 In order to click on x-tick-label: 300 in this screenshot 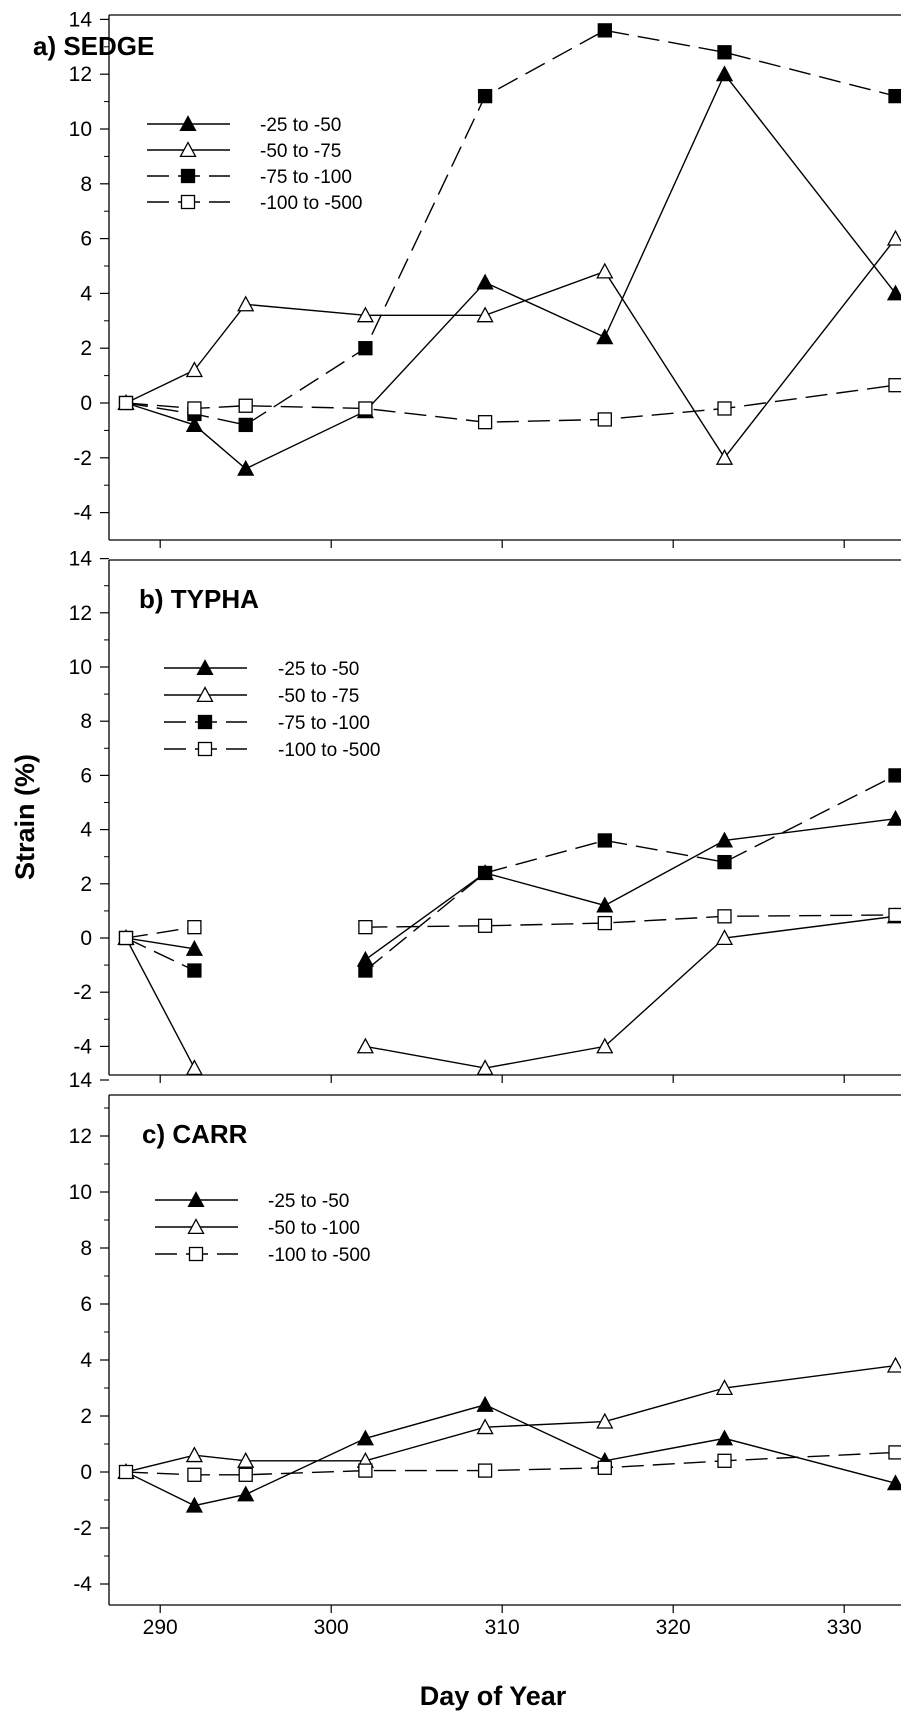, I will do `click(331, 1627)`.